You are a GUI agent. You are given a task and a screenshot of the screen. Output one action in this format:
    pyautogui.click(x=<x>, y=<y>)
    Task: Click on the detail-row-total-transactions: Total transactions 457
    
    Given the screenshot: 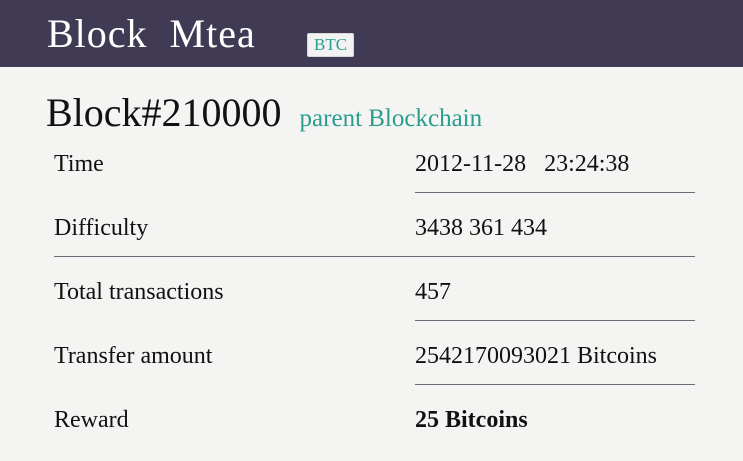 What is the action you would take?
    pyautogui.click(x=374, y=298)
    